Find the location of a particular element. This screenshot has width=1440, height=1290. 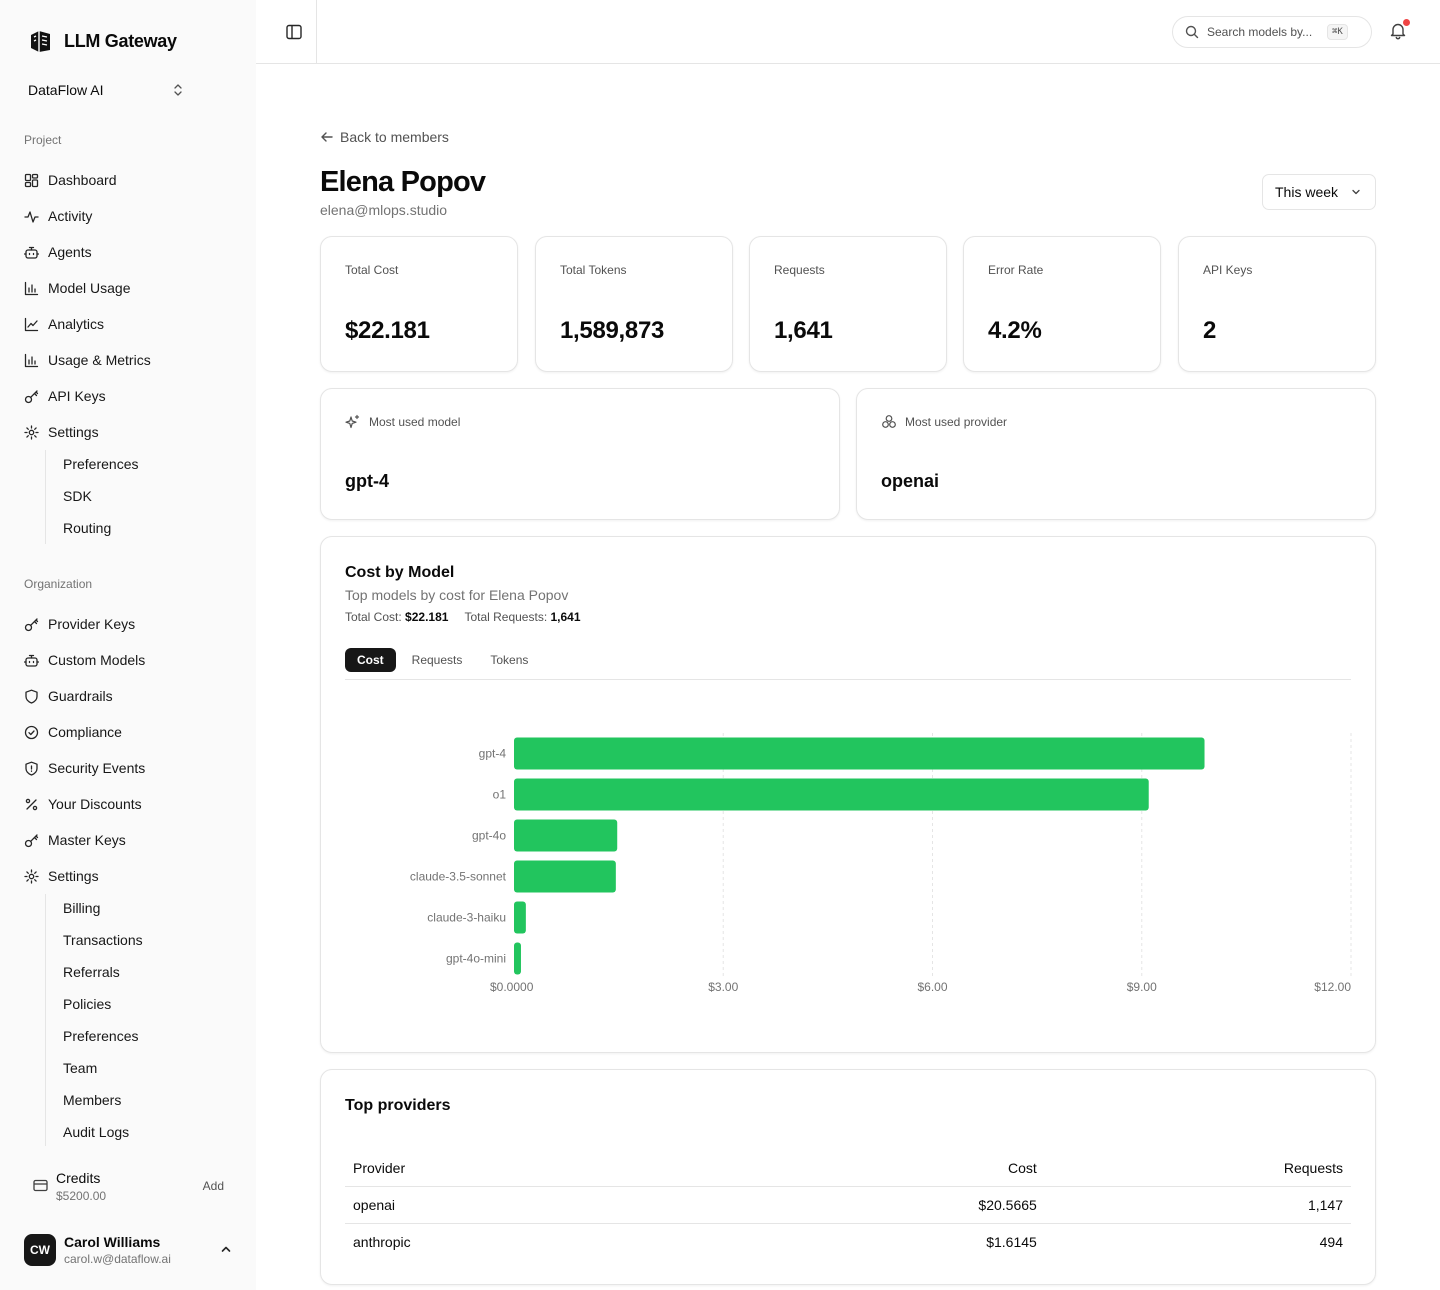

total-cost-summary: Total Cost: $22.181 is located at coordinates (396, 617).